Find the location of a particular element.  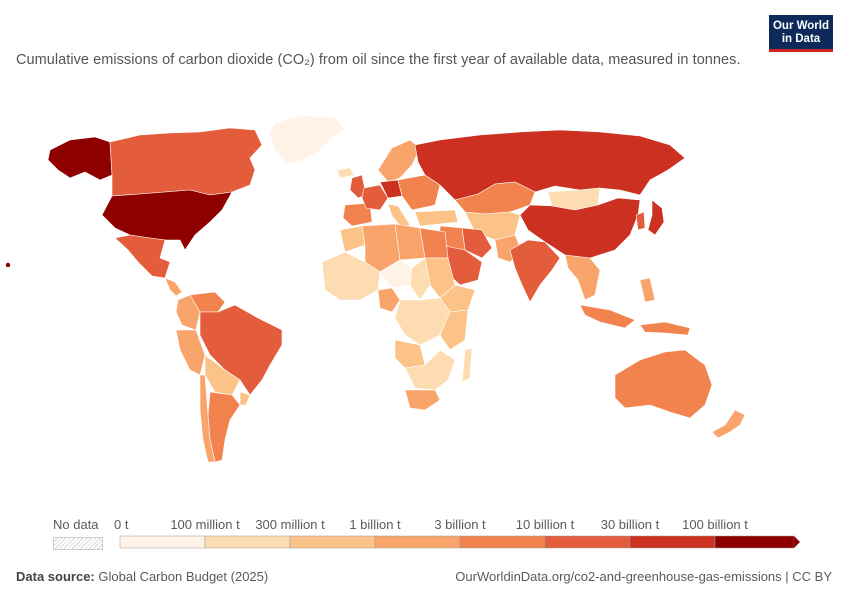

region-france is located at coordinates (375, 197).